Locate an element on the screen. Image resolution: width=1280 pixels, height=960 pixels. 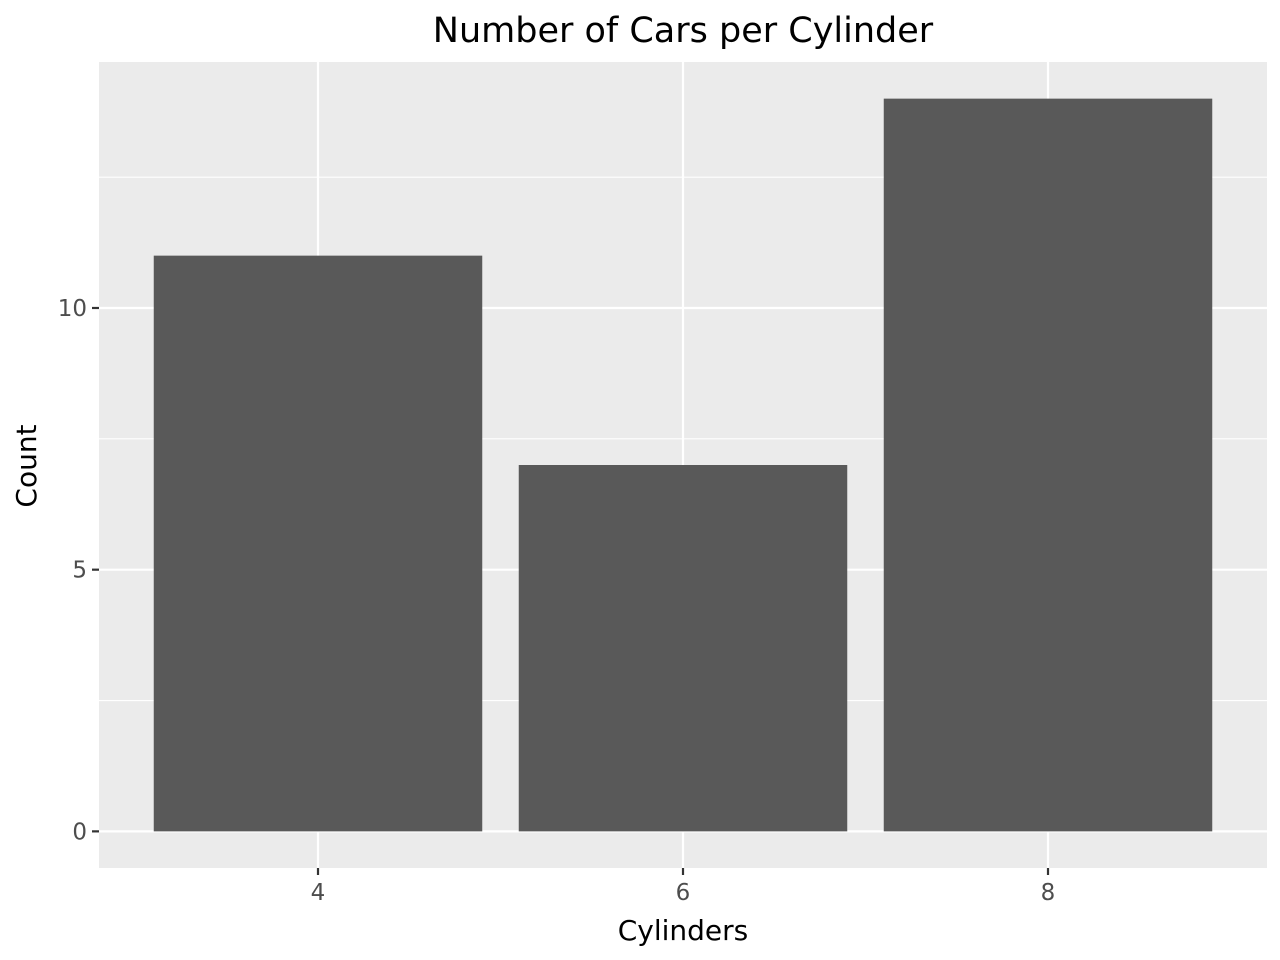
x-axis-title: Cylinders is located at coordinates (683, 930).